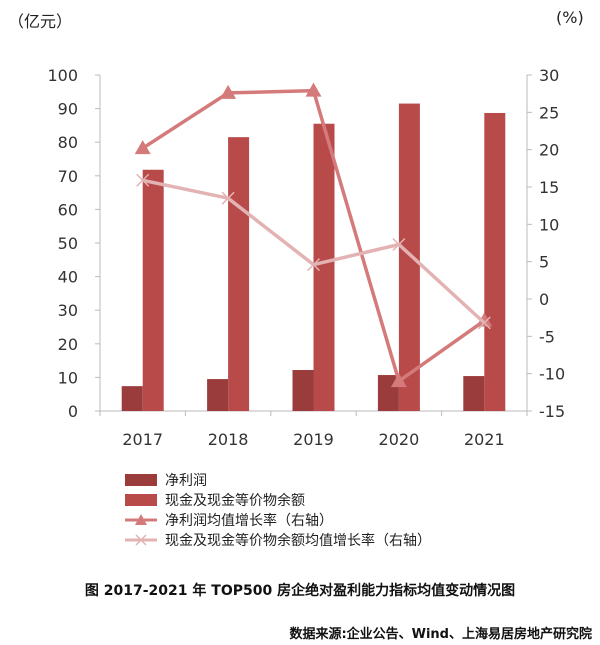 The image size is (600, 645). What do you see at coordinates (544, 299) in the screenshot?
I see `y2-tick-label: 0` at bounding box center [544, 299].